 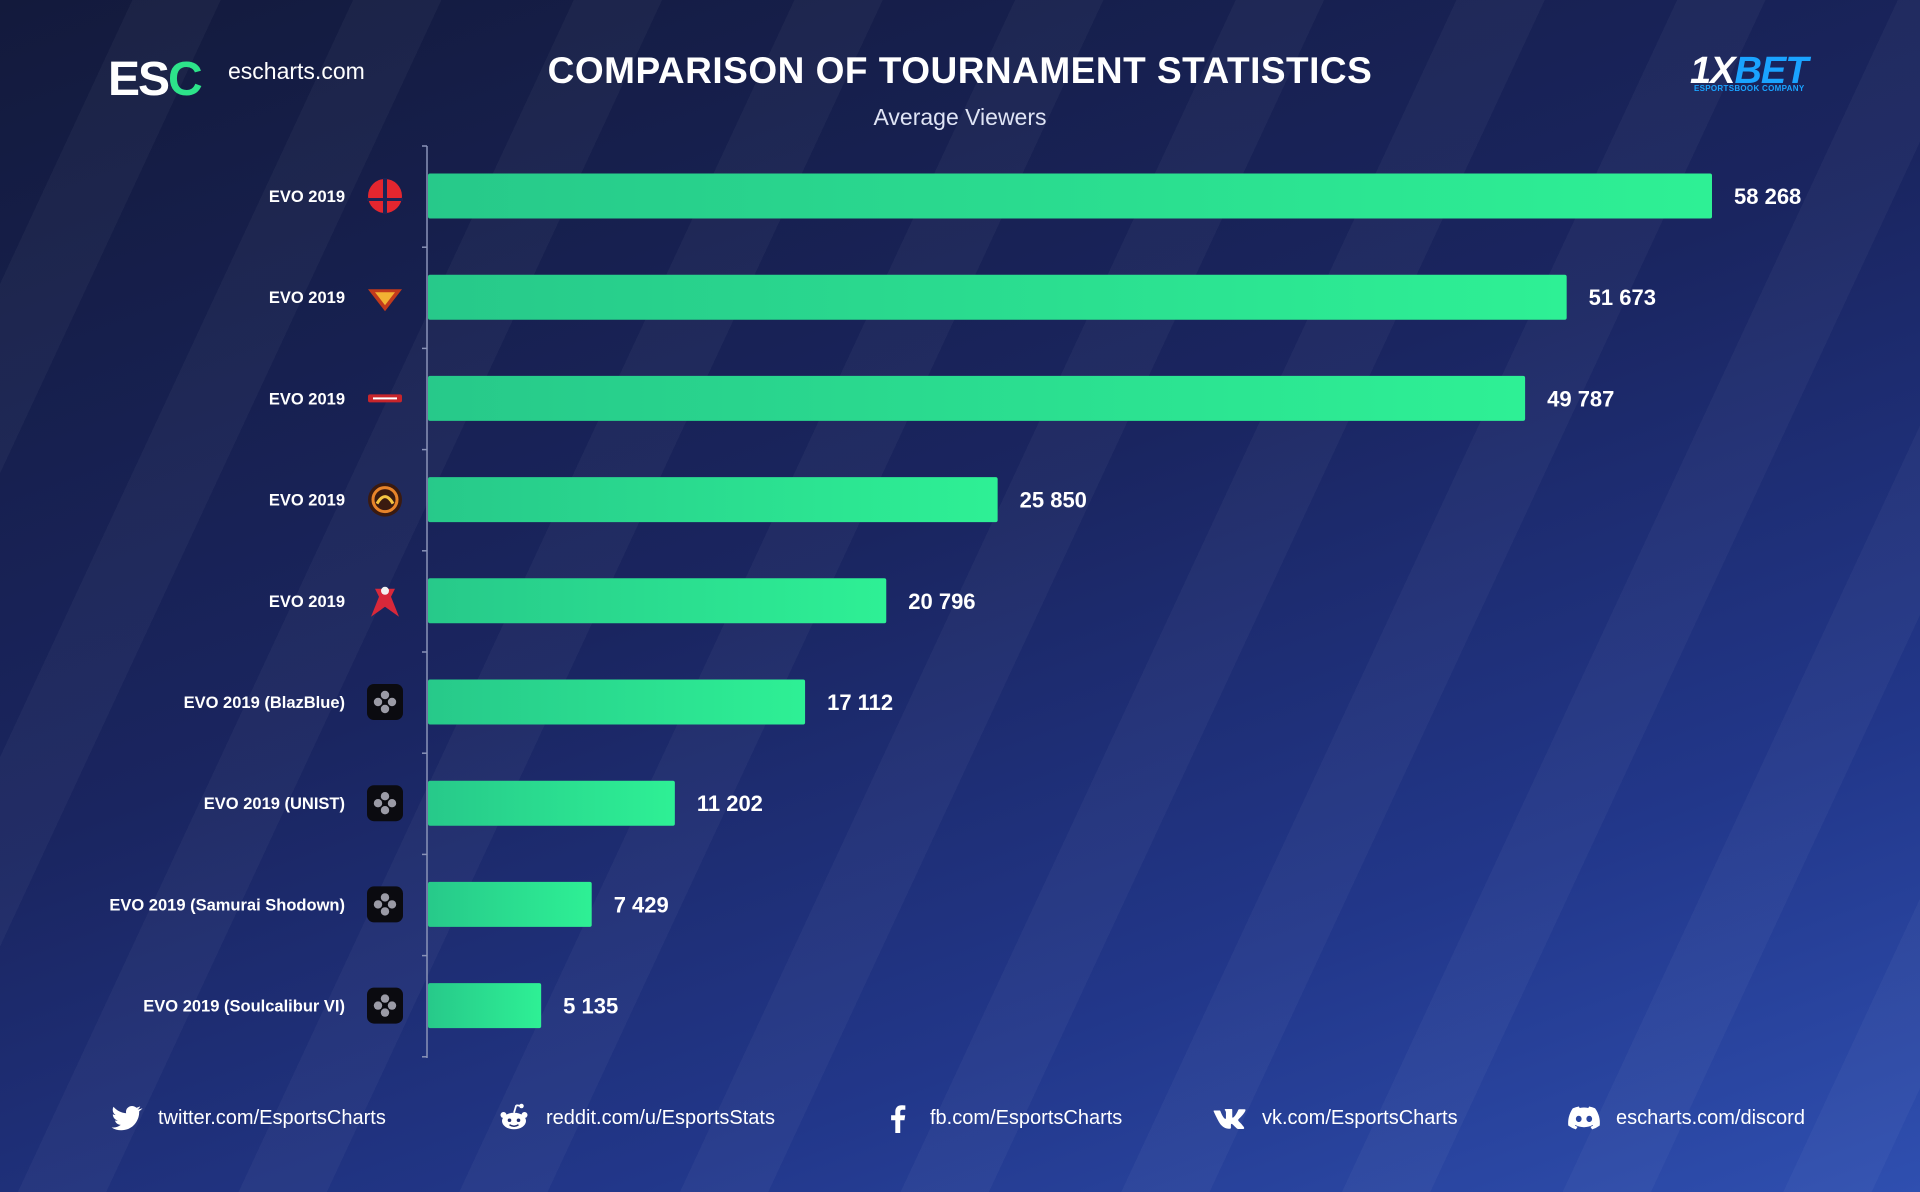 I want to click on smash-icon-hline, so click(x=385, y=199).